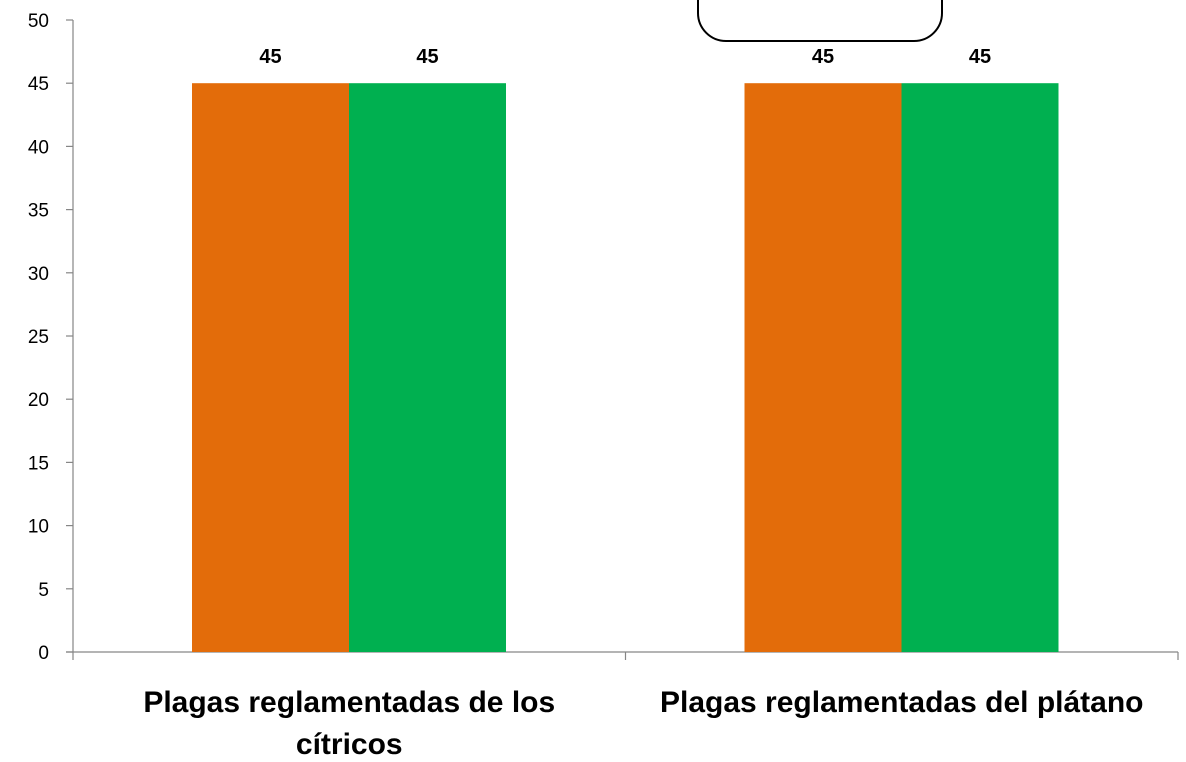  What do you see at coordinates (349, 702) in the screenshot?
I see `category-label-line: Plagas reglamentadas de los` at bounding box center [349, 702].